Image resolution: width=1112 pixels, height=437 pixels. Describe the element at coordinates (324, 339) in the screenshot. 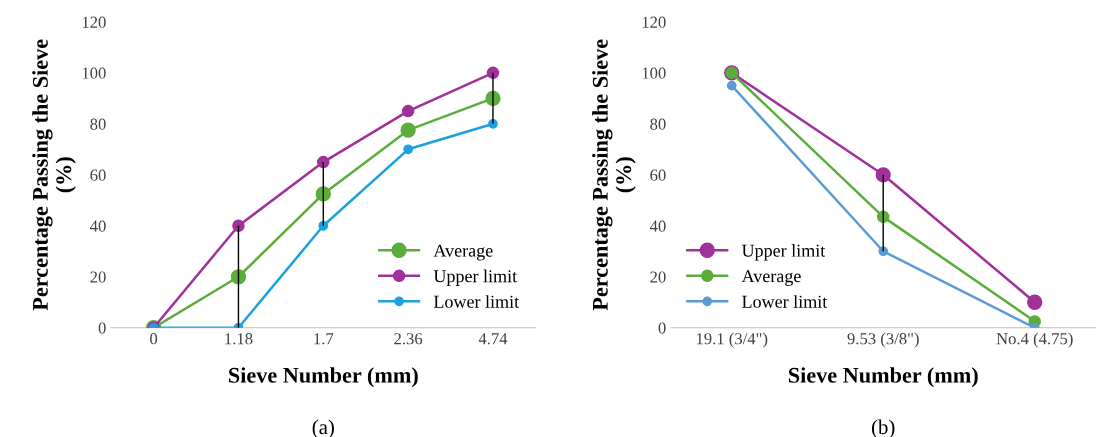

I see `x-tick-label: 1.7` at that location.